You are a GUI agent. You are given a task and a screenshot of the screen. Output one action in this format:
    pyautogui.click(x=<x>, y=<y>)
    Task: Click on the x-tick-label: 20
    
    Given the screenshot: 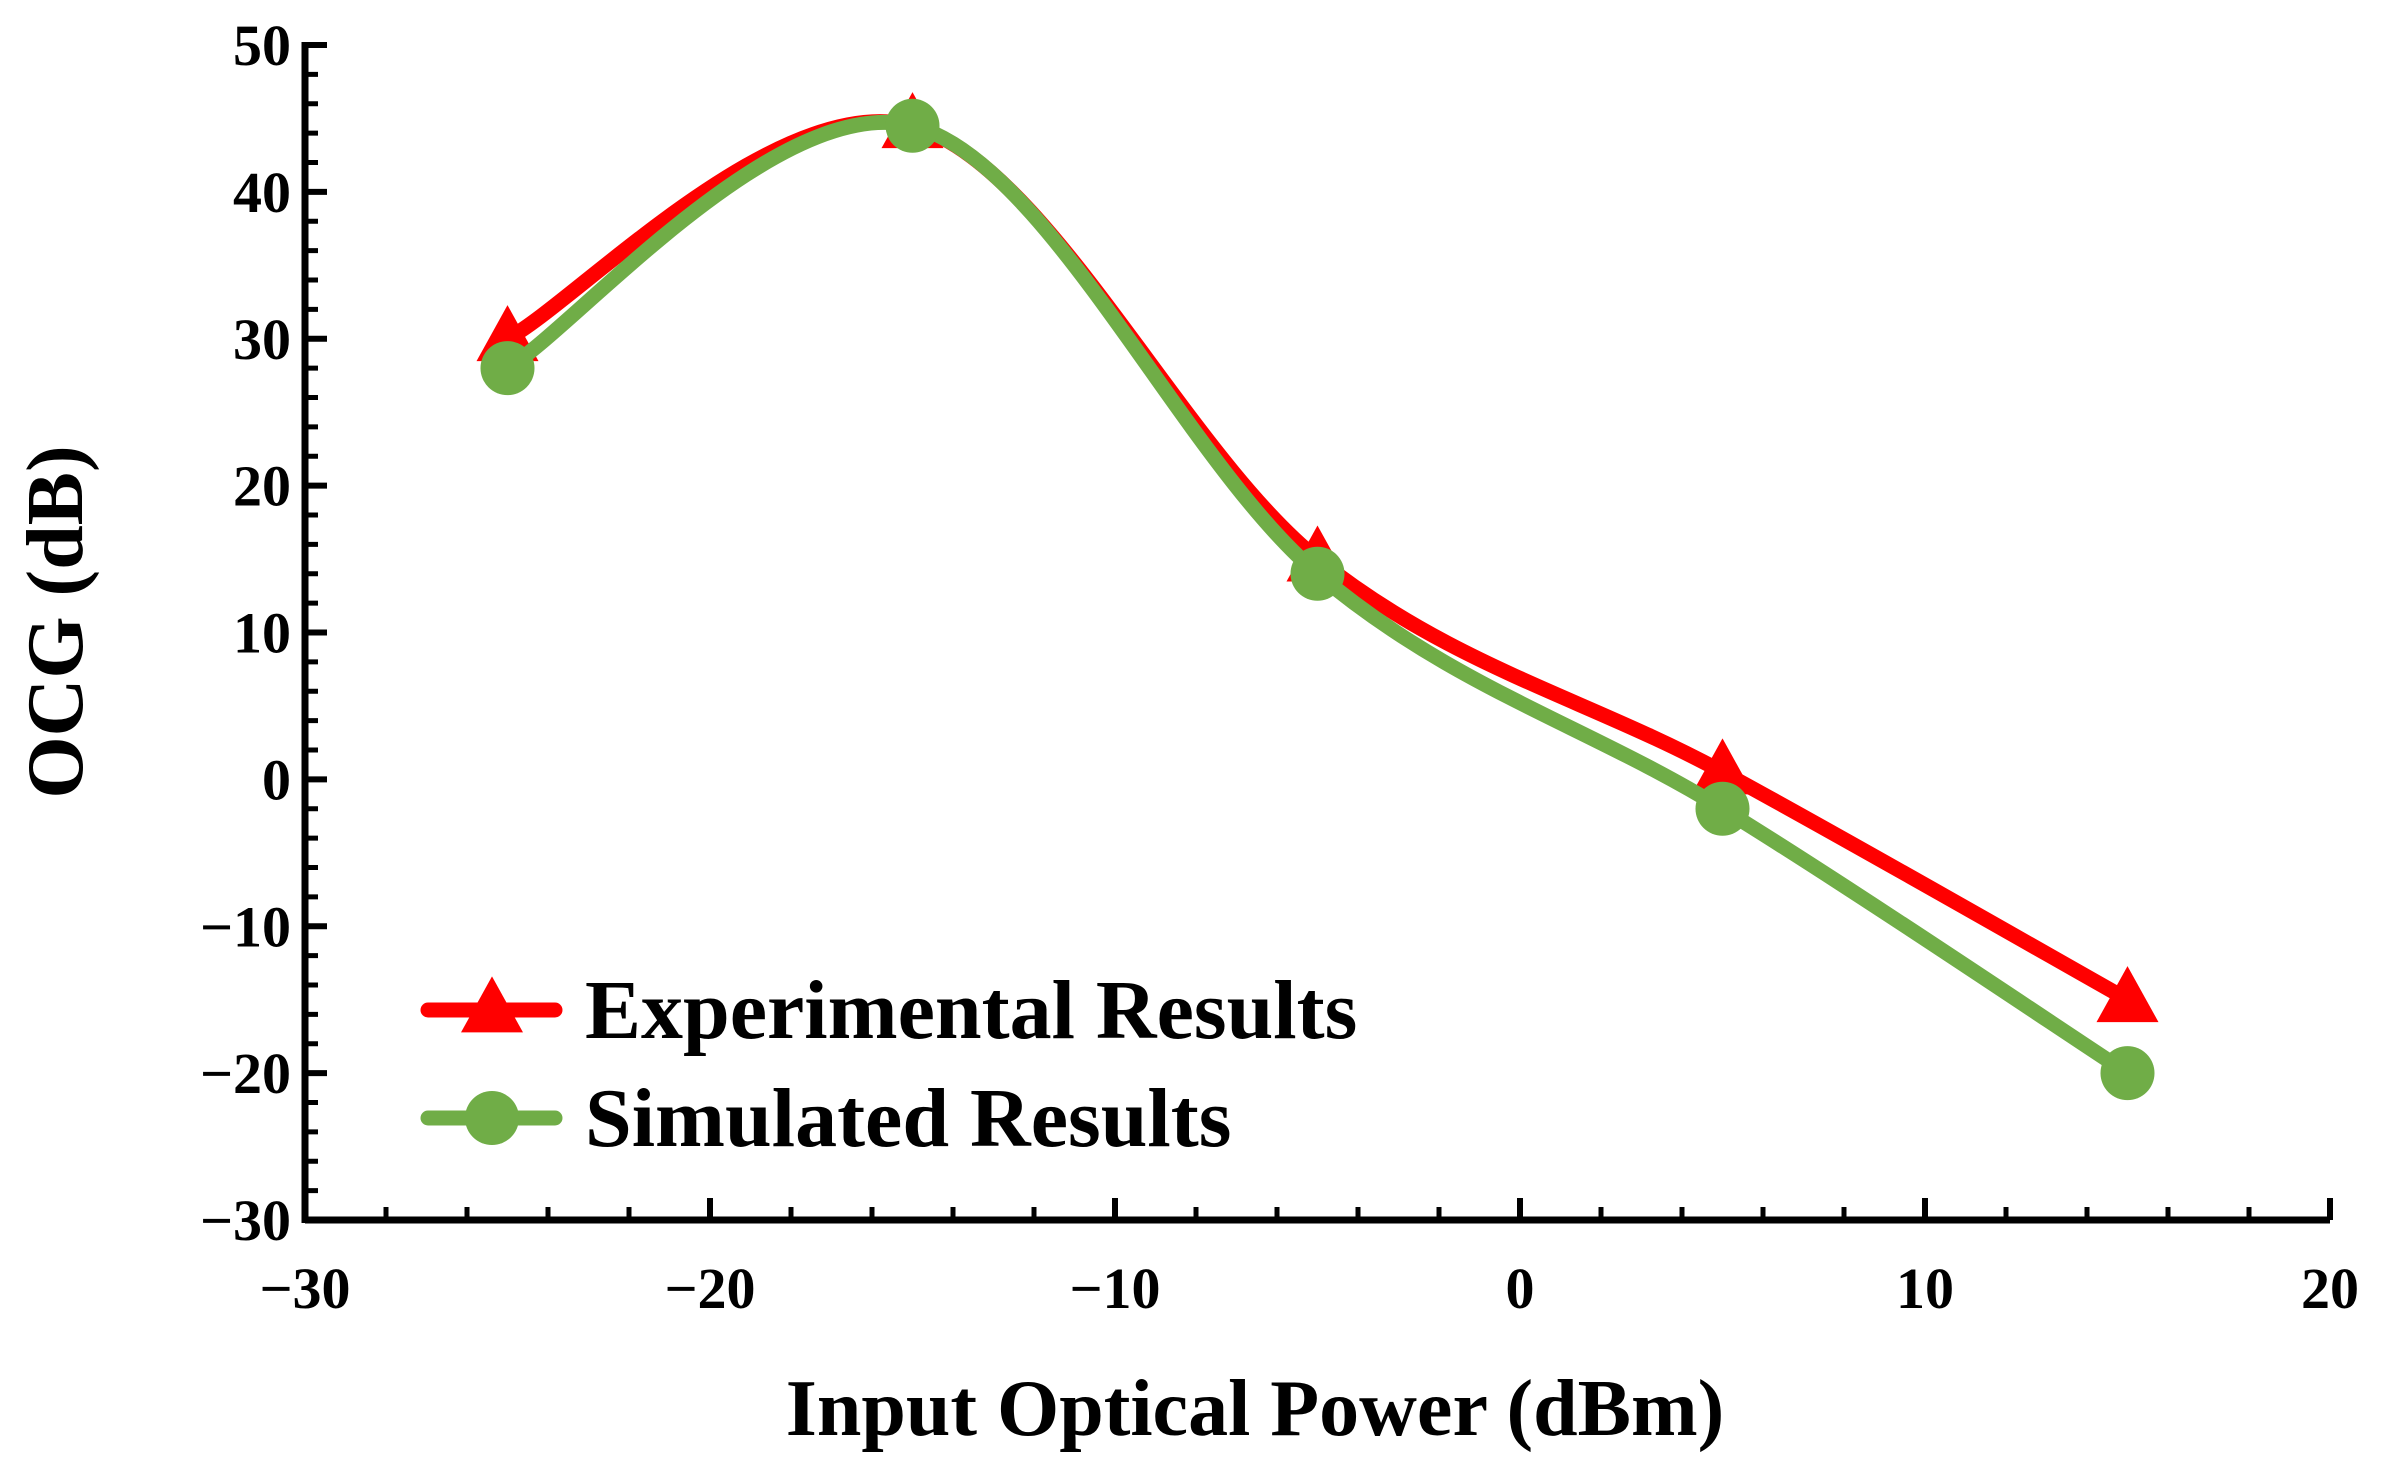 What is the action you would take?
    pyautogui.click(x=2330, y=1288)
    